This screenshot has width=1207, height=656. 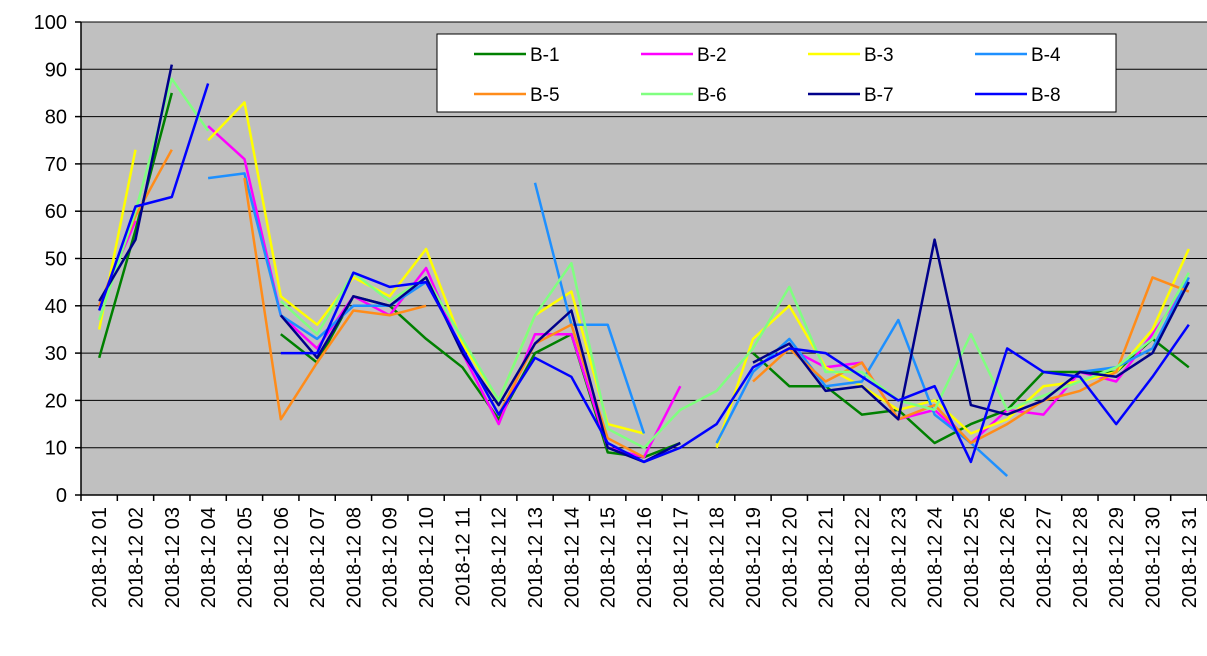 What do you see at coordinates (827, 557) in the screenshot?
I see `x-tick-label: 2018-12 21` at bounding box center [827, 557].